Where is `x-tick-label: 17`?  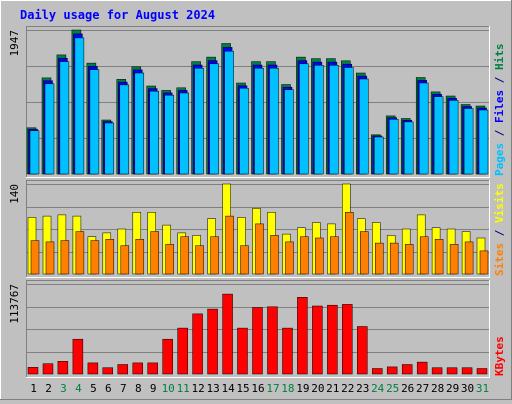 x-tick-label: 17 is located at coordinates (272, 388).